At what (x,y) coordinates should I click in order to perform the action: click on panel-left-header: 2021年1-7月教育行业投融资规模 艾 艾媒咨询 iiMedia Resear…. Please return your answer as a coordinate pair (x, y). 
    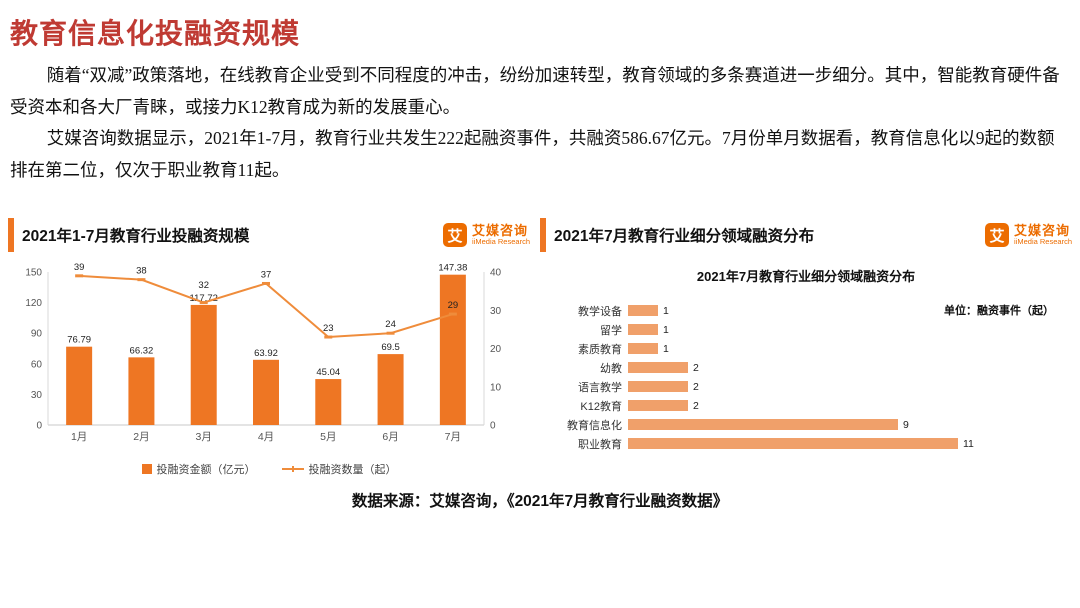
    Looking at the image, I should click on (269, 235).